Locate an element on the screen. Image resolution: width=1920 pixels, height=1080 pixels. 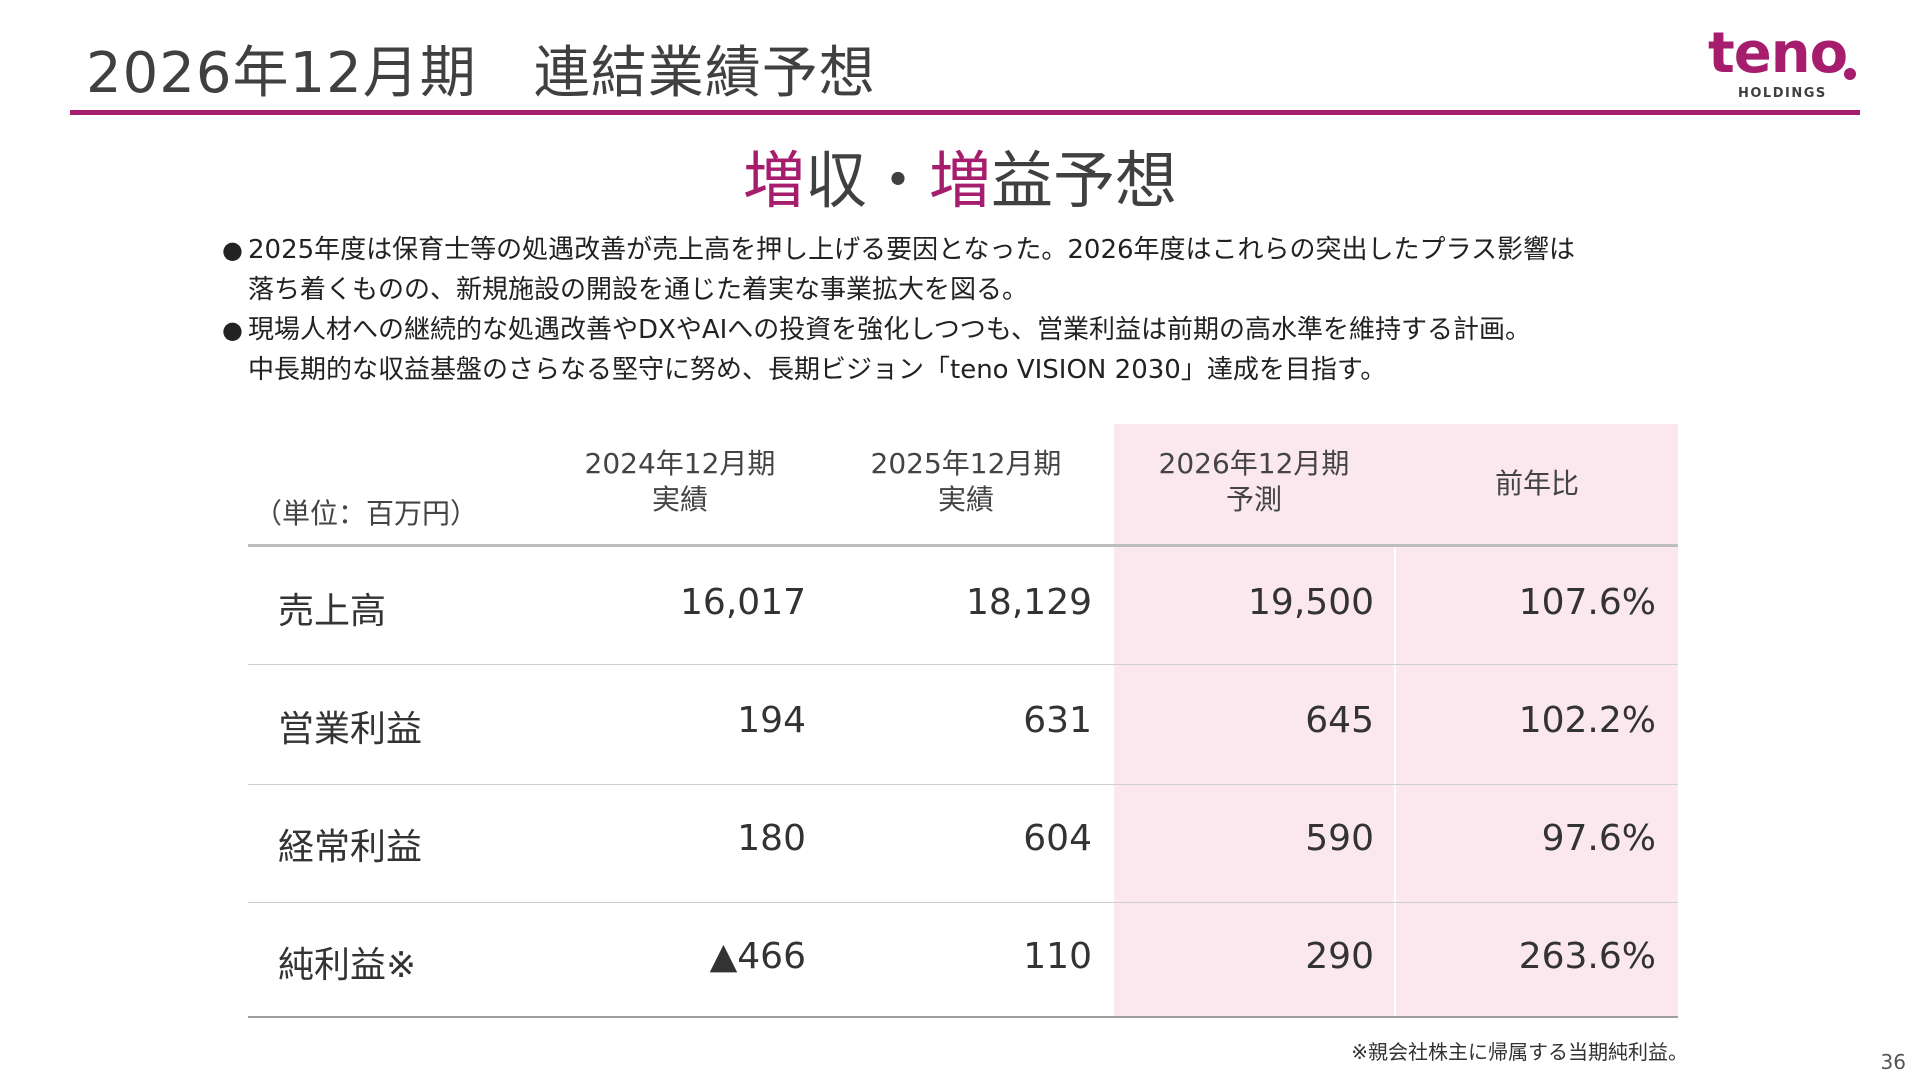
table-cell: 194 is located at coordinates (771, 720).